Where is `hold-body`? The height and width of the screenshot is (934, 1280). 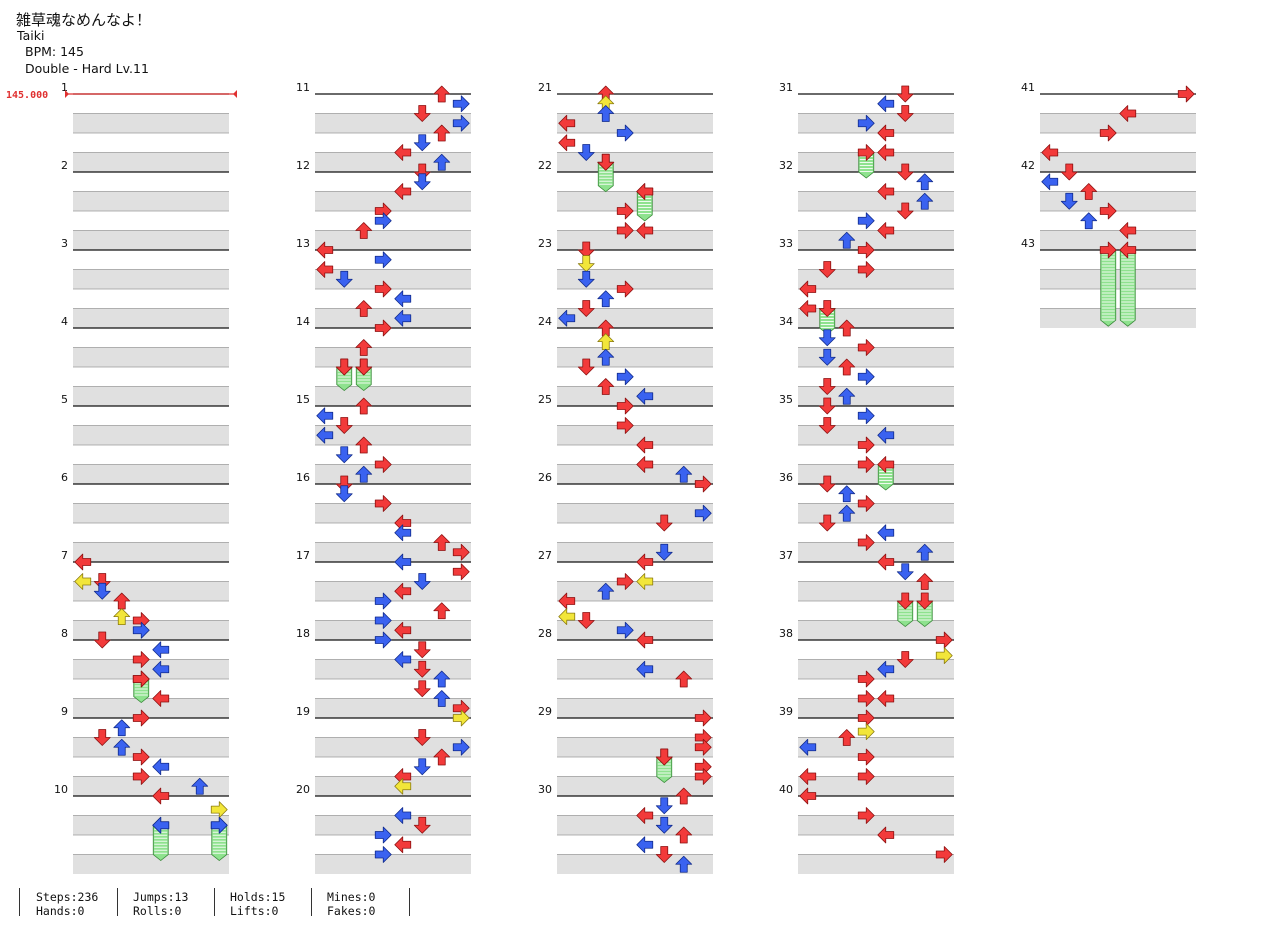 hold-body is located at coordinates (1108, 288).